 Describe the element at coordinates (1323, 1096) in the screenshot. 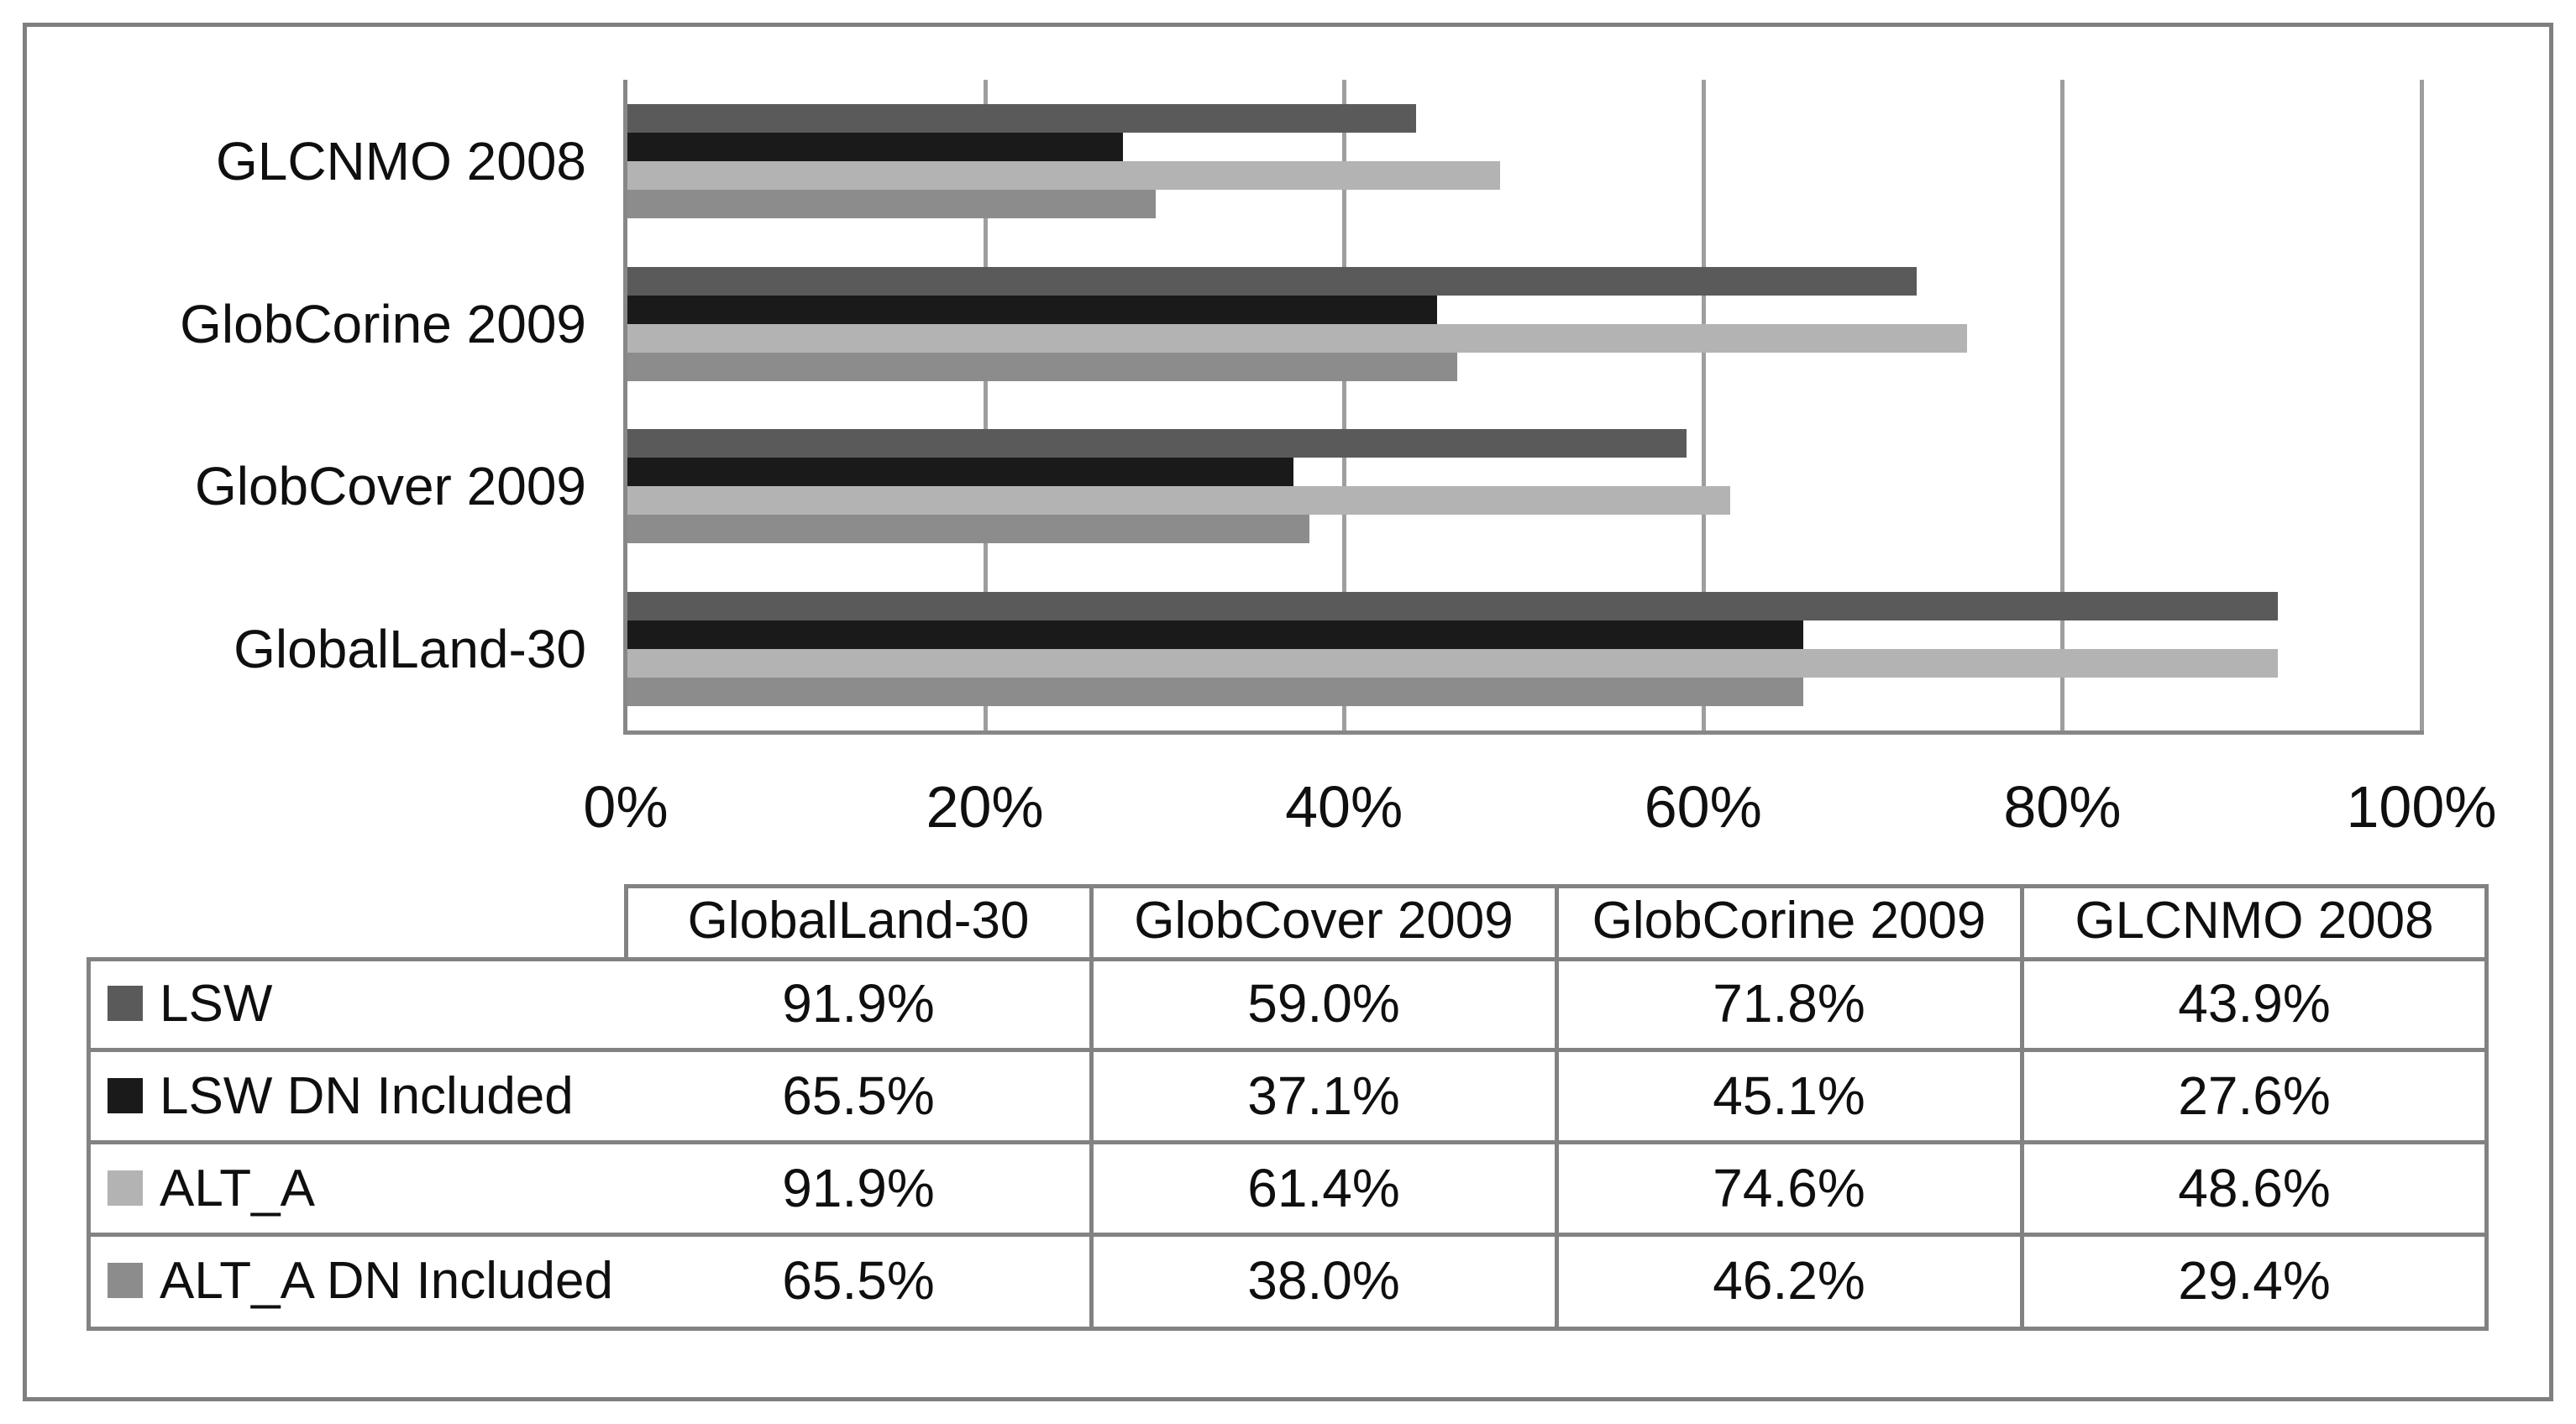

I see `table-cell-lsw-dn-included-globcover-2009: 37.1%` at that location.